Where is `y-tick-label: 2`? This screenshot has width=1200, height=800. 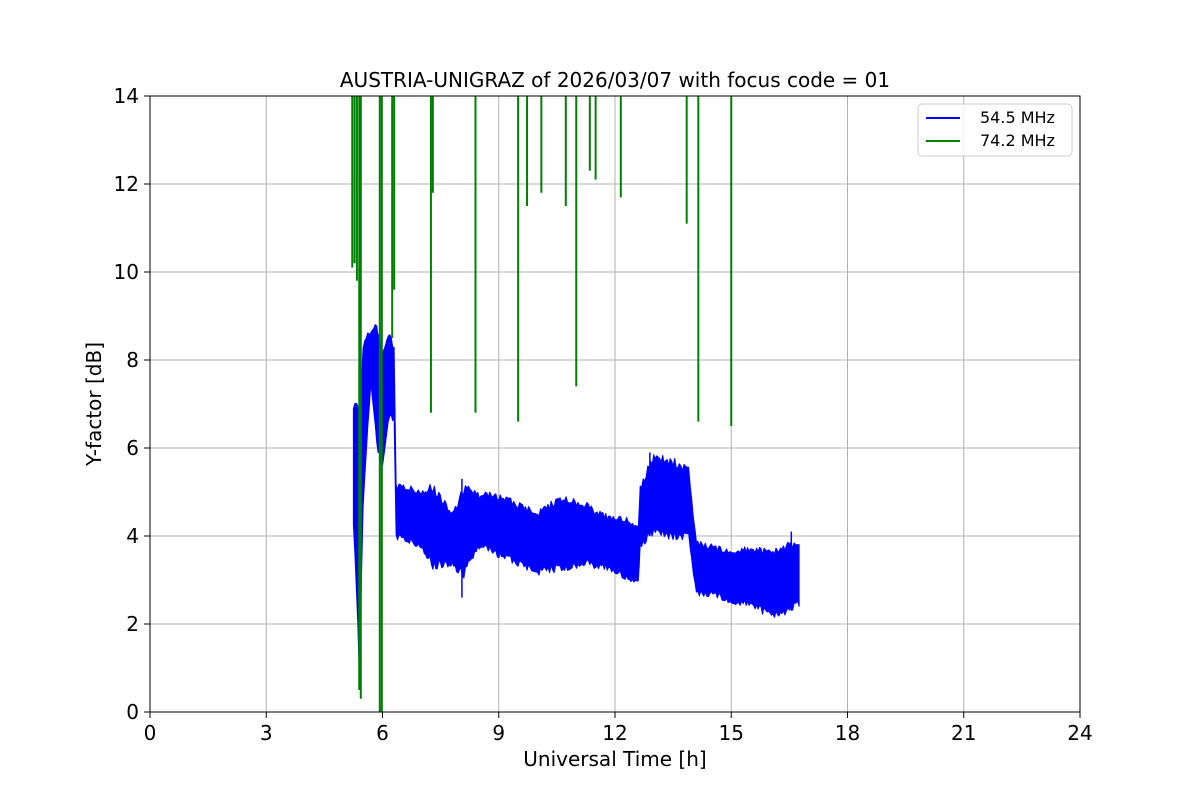 y-tick-label: 2 is located at coordinates (132, 624).